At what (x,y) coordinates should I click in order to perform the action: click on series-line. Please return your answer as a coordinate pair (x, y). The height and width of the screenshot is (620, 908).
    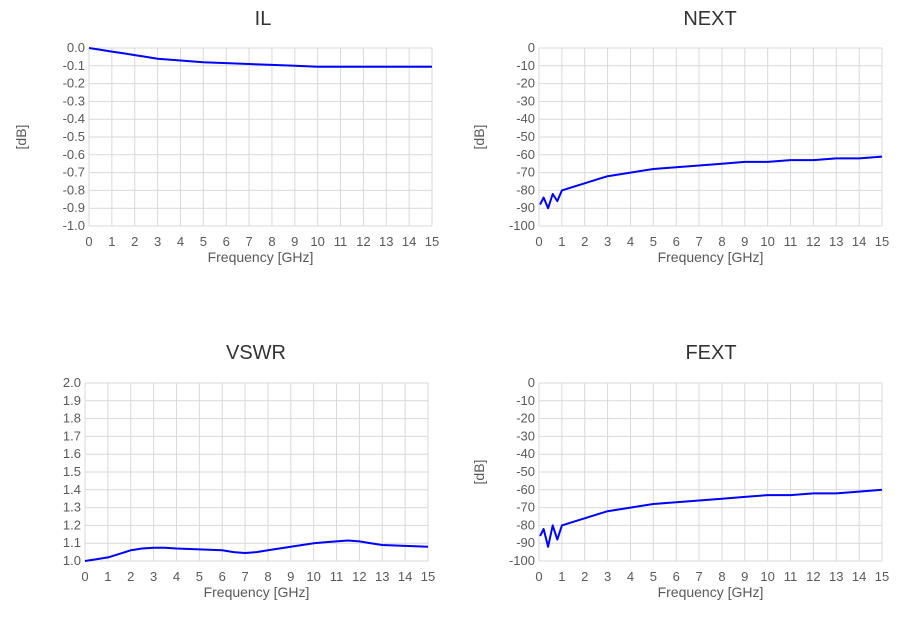
    Looking at the image, I should click on (711, 518).